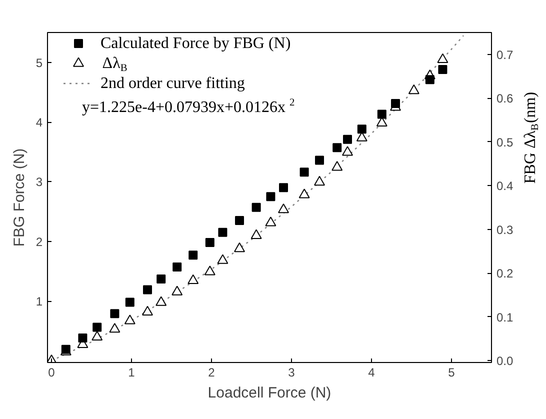 This screenshot has width=546, height=419. Describe the element at coordinates (505, 186) in the screenshot. I see `y2-tick-label: 0.4` at that location.